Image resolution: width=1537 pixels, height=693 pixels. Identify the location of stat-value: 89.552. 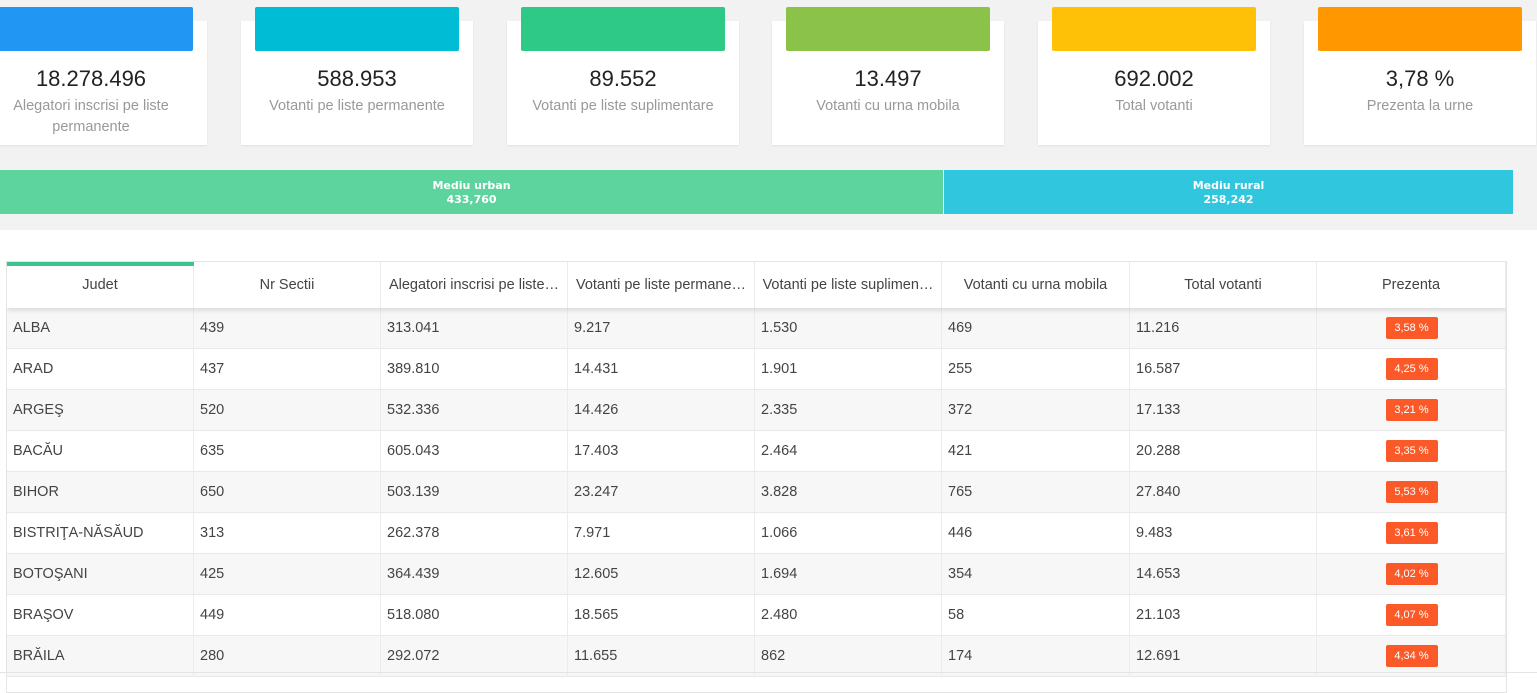
(623, 78).